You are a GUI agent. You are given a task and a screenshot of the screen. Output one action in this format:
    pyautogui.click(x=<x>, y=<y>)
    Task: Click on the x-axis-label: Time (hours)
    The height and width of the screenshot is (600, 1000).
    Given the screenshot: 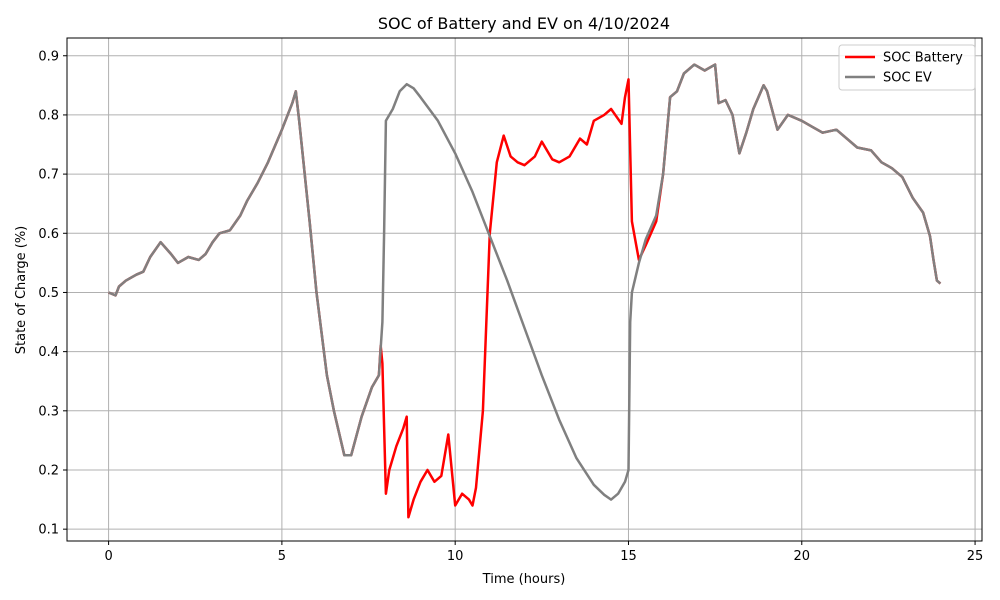 What is the action you would take?
    pyautogui.click(x=524, y=579)
    